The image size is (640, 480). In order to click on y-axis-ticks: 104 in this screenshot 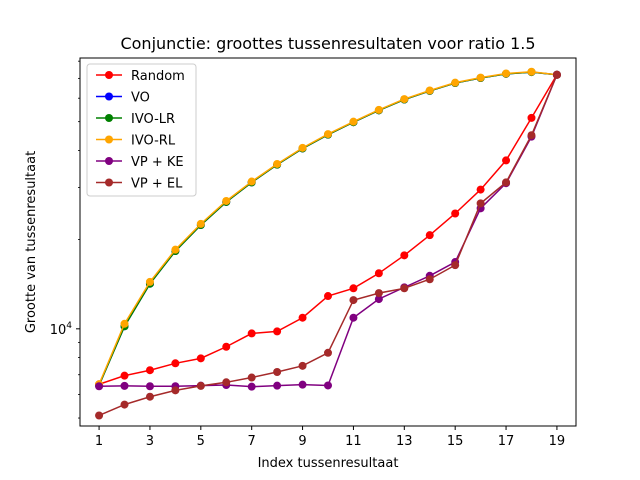, I will do `click(65, 239)`.